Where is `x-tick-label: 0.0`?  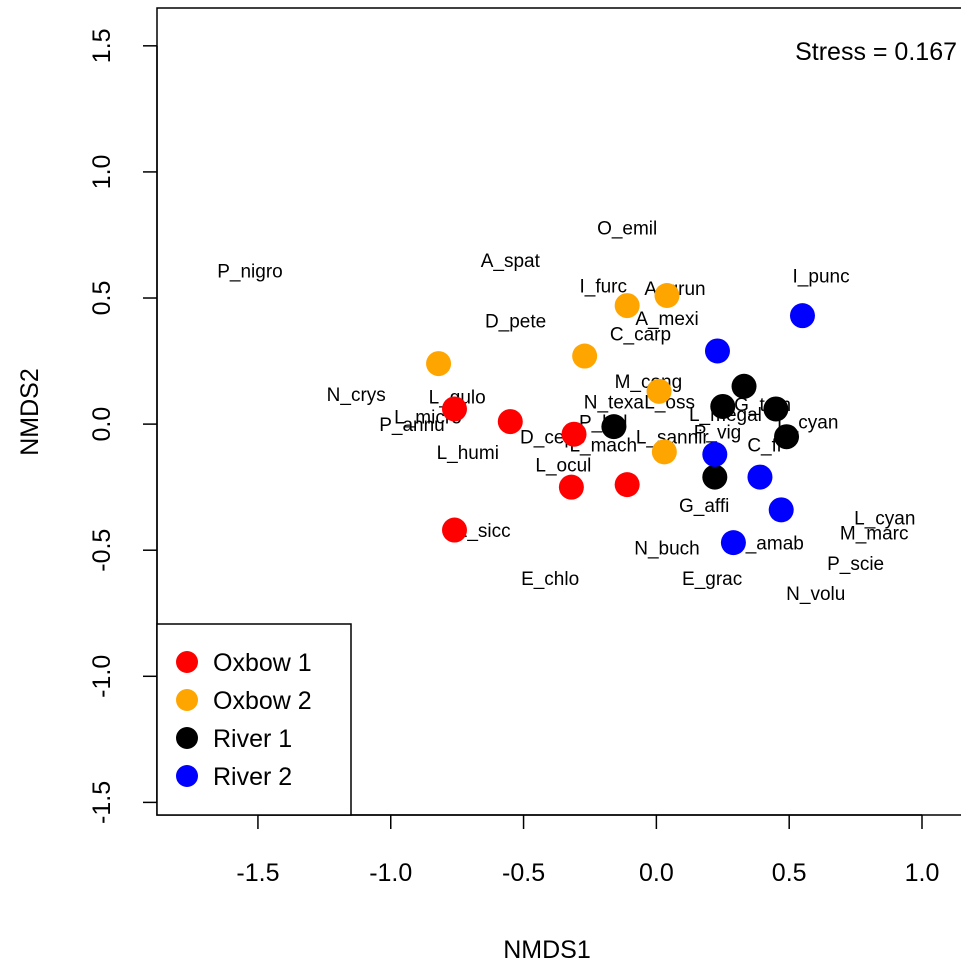
x-tick-label: 0.0 is located at coordinates (656, 873).